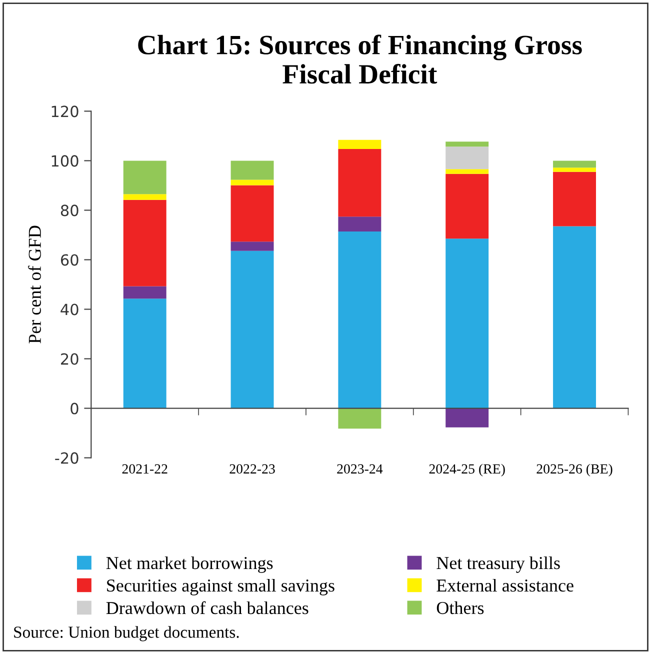  What do you see at coordinates (69, 210) in the screenshot?
I see `y-tick-label: 80` at bounding box center [69, 210].